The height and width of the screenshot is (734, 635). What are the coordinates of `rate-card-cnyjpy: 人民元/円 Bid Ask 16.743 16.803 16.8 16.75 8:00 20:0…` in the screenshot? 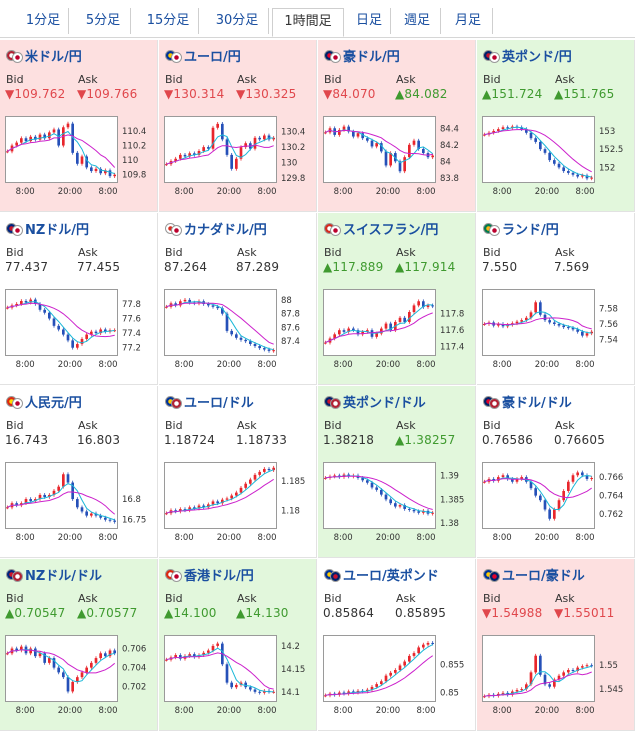 It's located at (79, 472).